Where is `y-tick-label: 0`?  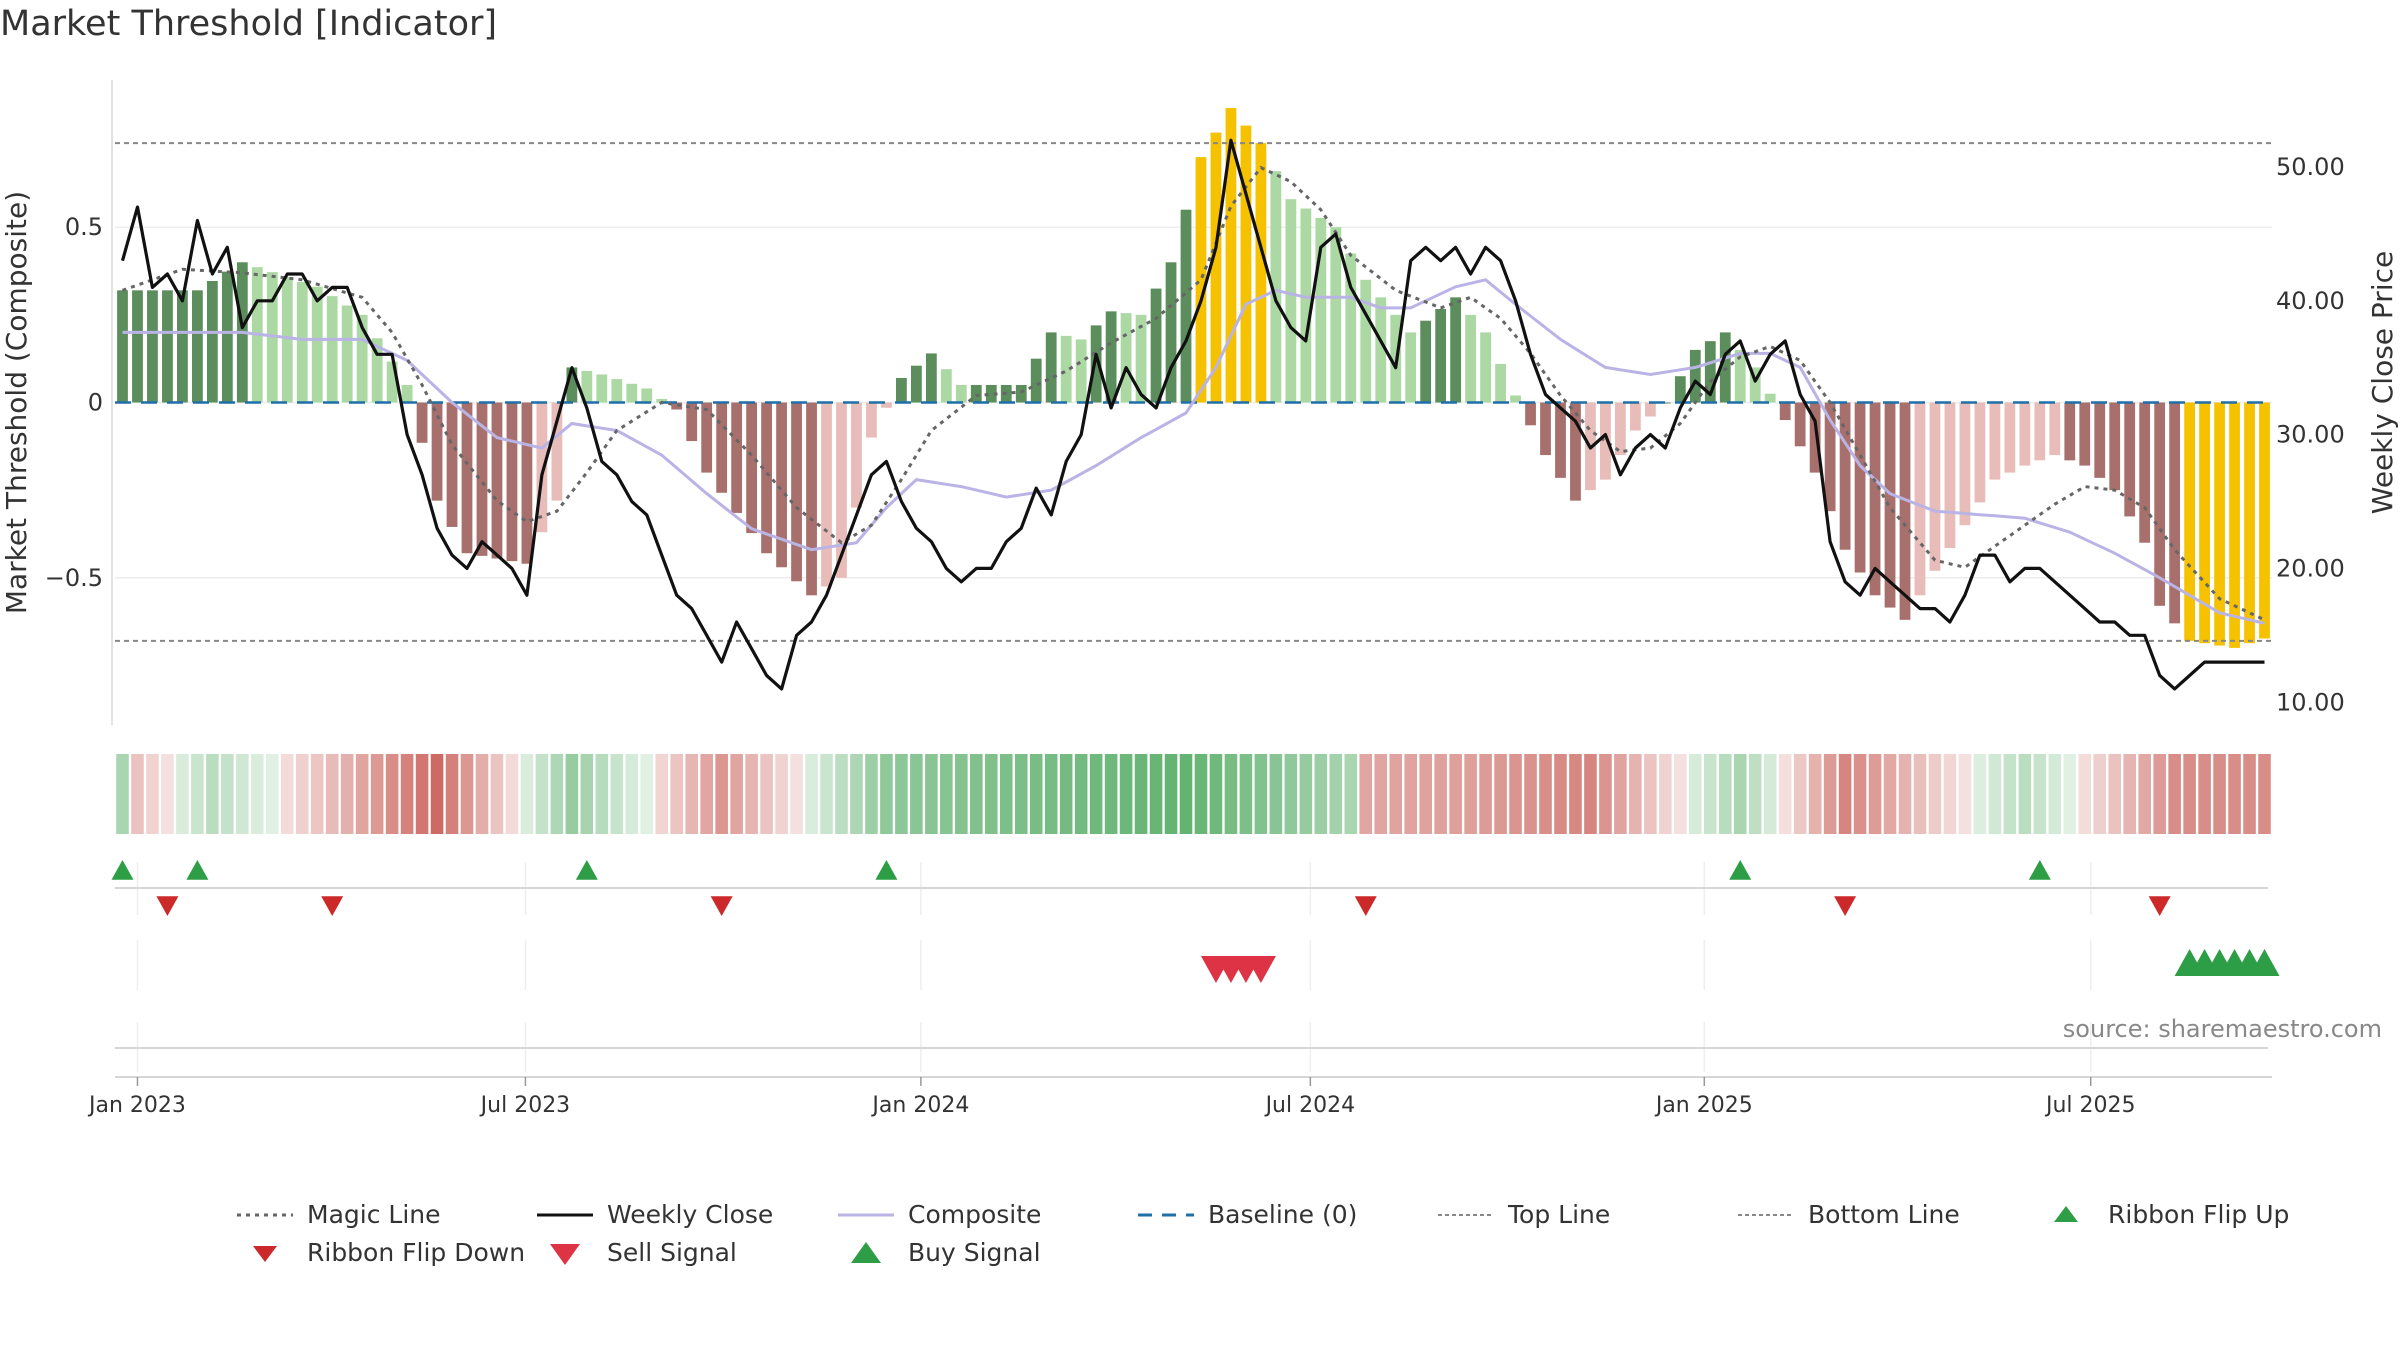
y-tick-label: 0 is located at coordinates (95, 403).